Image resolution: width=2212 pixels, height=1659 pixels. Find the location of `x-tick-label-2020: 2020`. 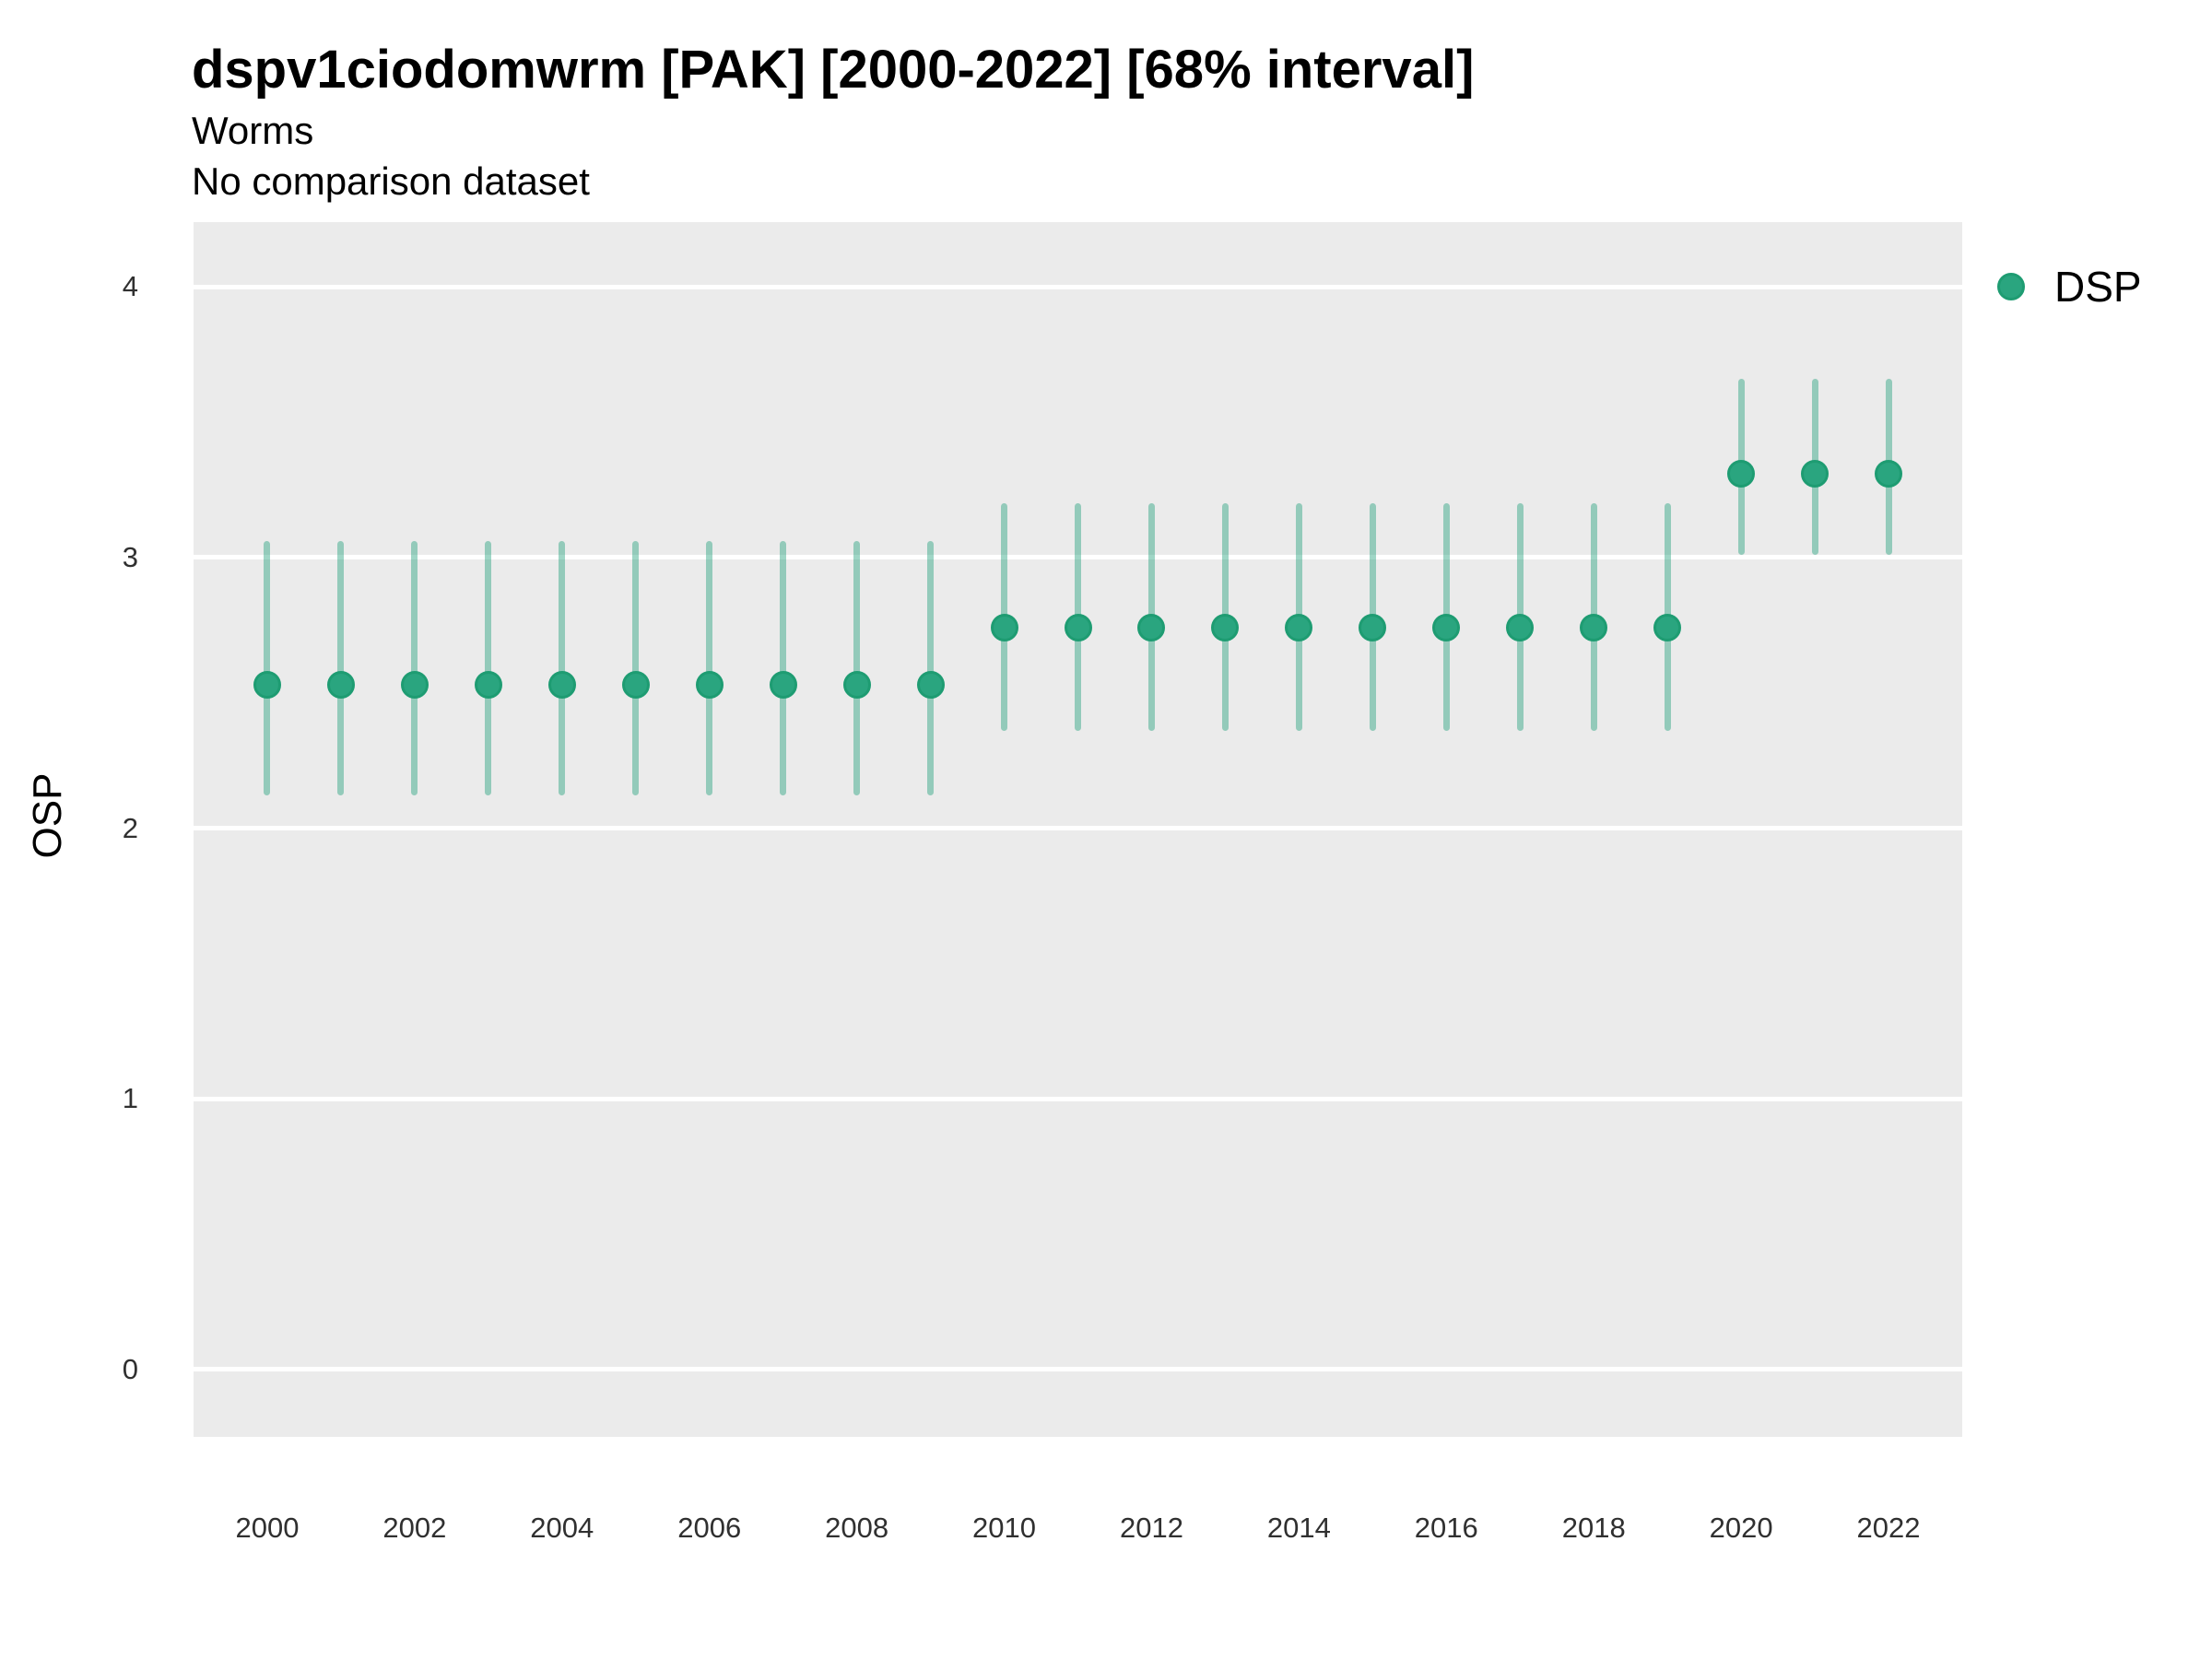

x-tick-label-2020: 2020 is located at coordinates (1741, 1528).